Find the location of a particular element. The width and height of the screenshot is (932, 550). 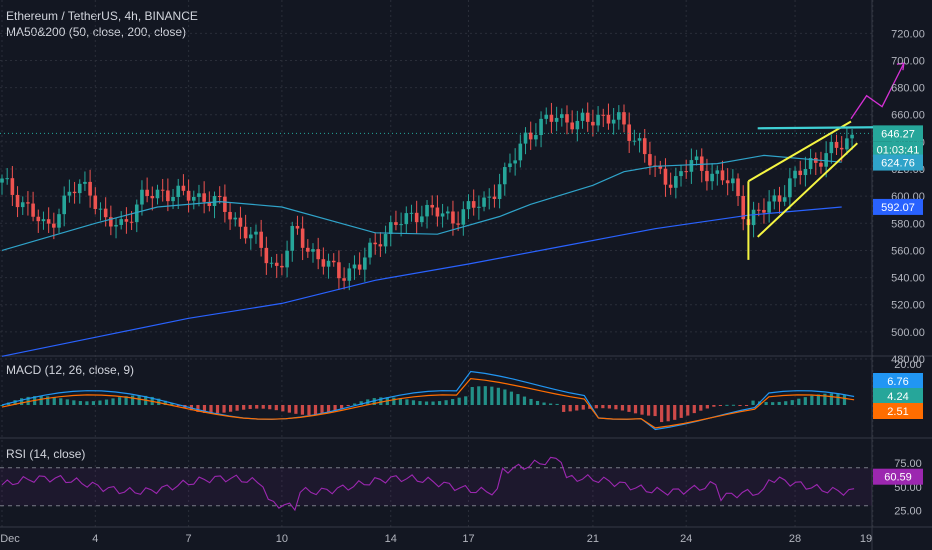

macd-tick-label: 20.00 is located at coordinates (908, 365).